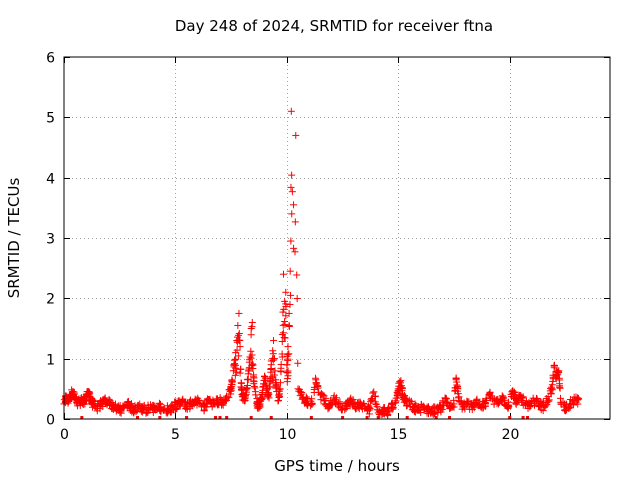 The height and width of the screenshot is (480, 640). Describe the element at coordinates (50, 240) in the screenshot. I see `y-tick-label: 3` at that location.